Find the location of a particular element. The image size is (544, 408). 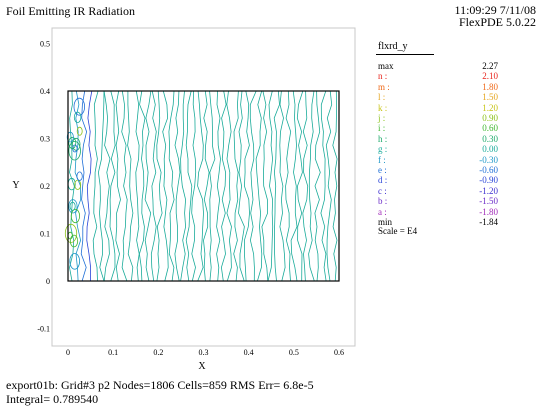

legend-level-value: -0.60 is located at coordinates (488, 170).